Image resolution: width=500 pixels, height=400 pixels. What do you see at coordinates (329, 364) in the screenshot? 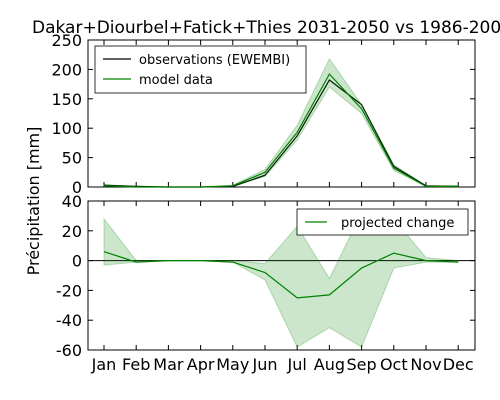
I see `x-tick-label: Aug` at bounding box center [329, 364].